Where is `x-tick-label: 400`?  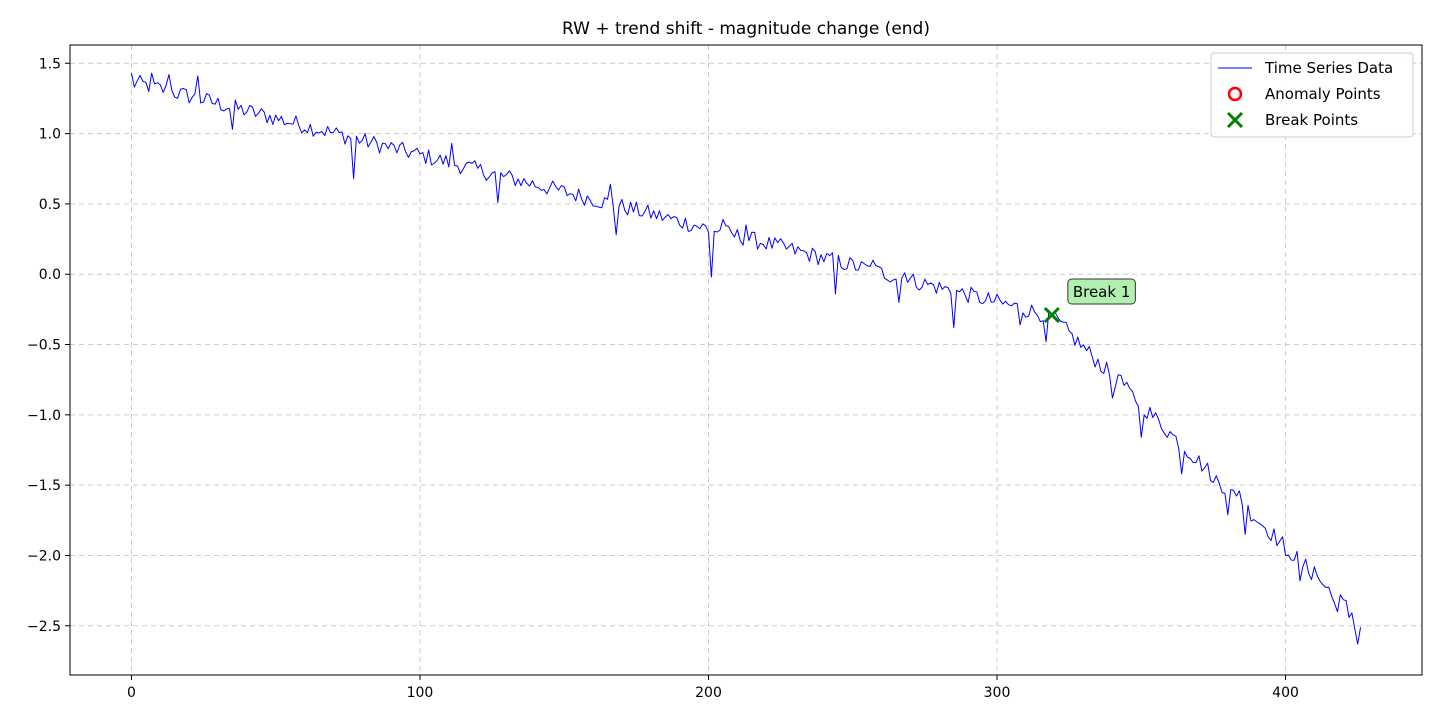 x-tick-label: 400 is located at coordinates (1285, 693).